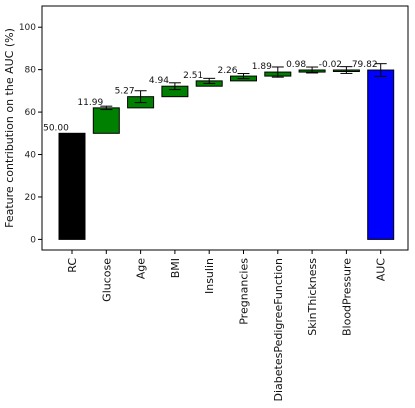 The width and height of the screenshot is (415, 408). What do you see at coordinates (9, 128) in the screenshot?
I see `y-axis-label: Feature contribution on the AUC (%)` at bounding box center [9, 128].